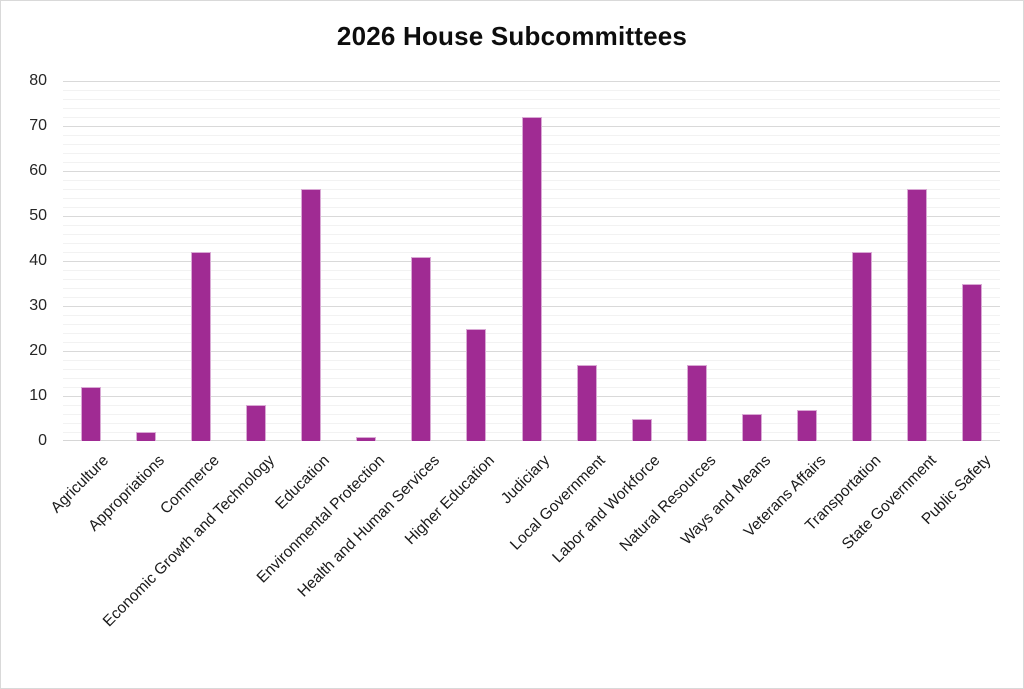 The height and width of the screenshot is (689, 1024). What do you see at coordinates (38, 170) in the screenshot?
I see `y-tick-label-60: 60` at bounding box center [38, 170].